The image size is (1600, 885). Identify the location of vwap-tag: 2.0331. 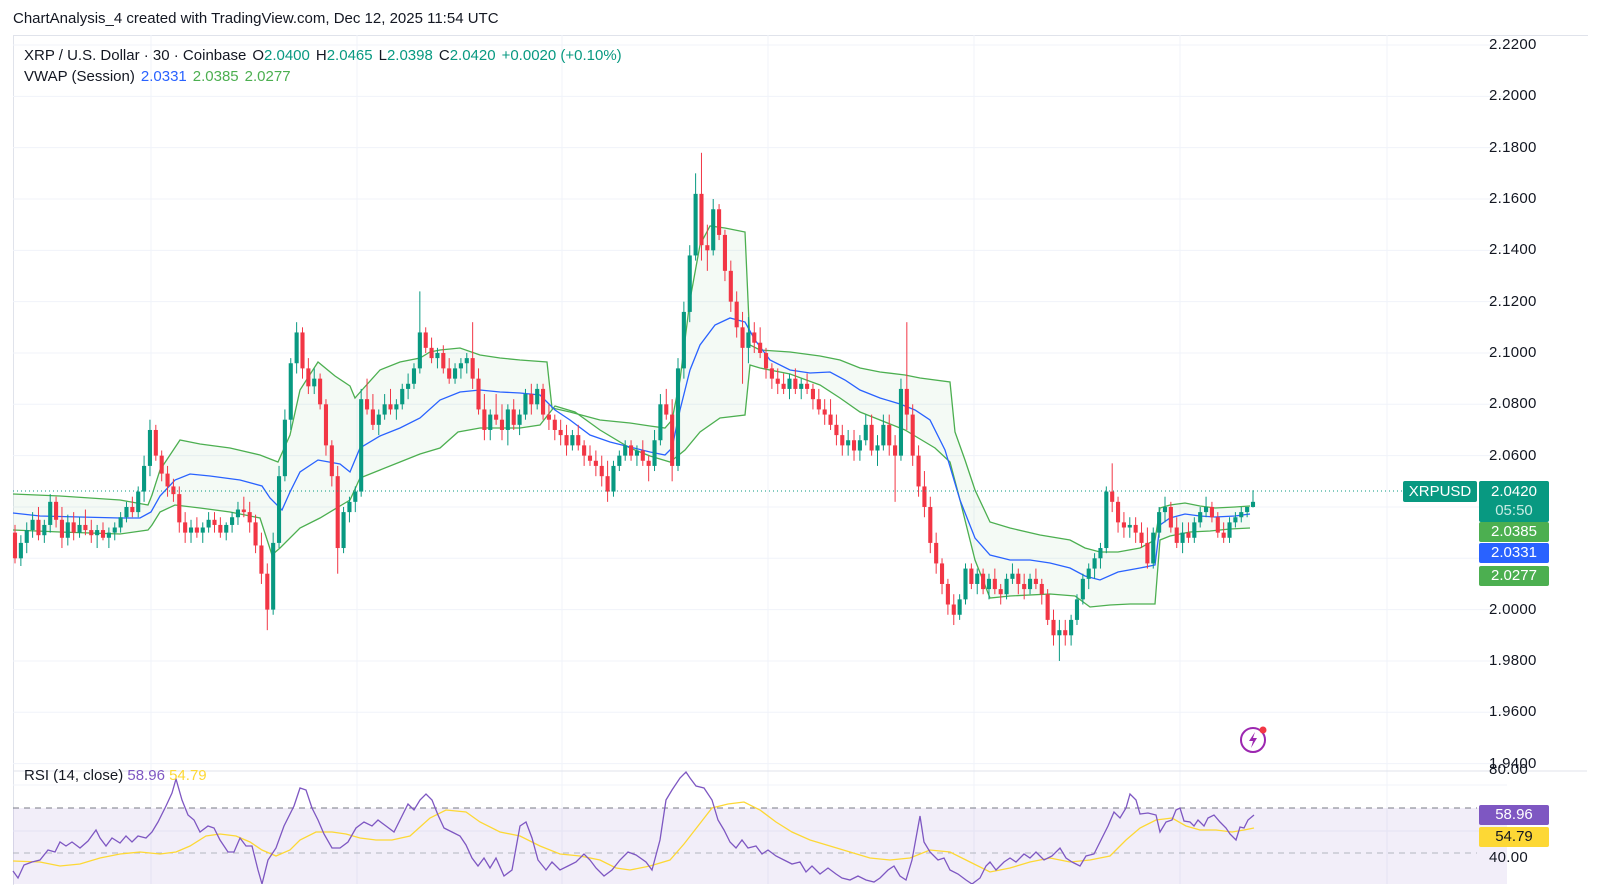
(1514, 553).